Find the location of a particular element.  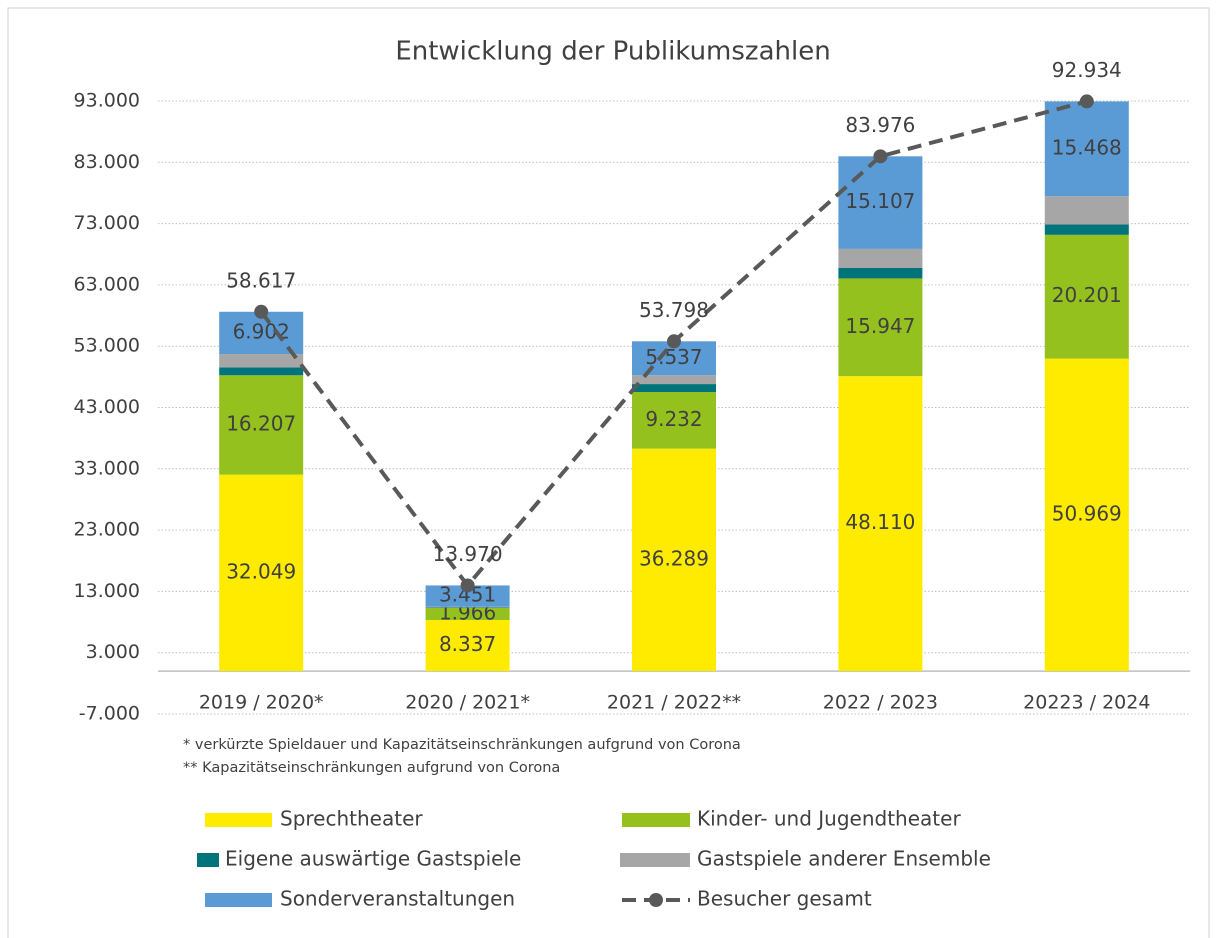

y-tick-label: 73.000 is located at coordinates (107, 223).